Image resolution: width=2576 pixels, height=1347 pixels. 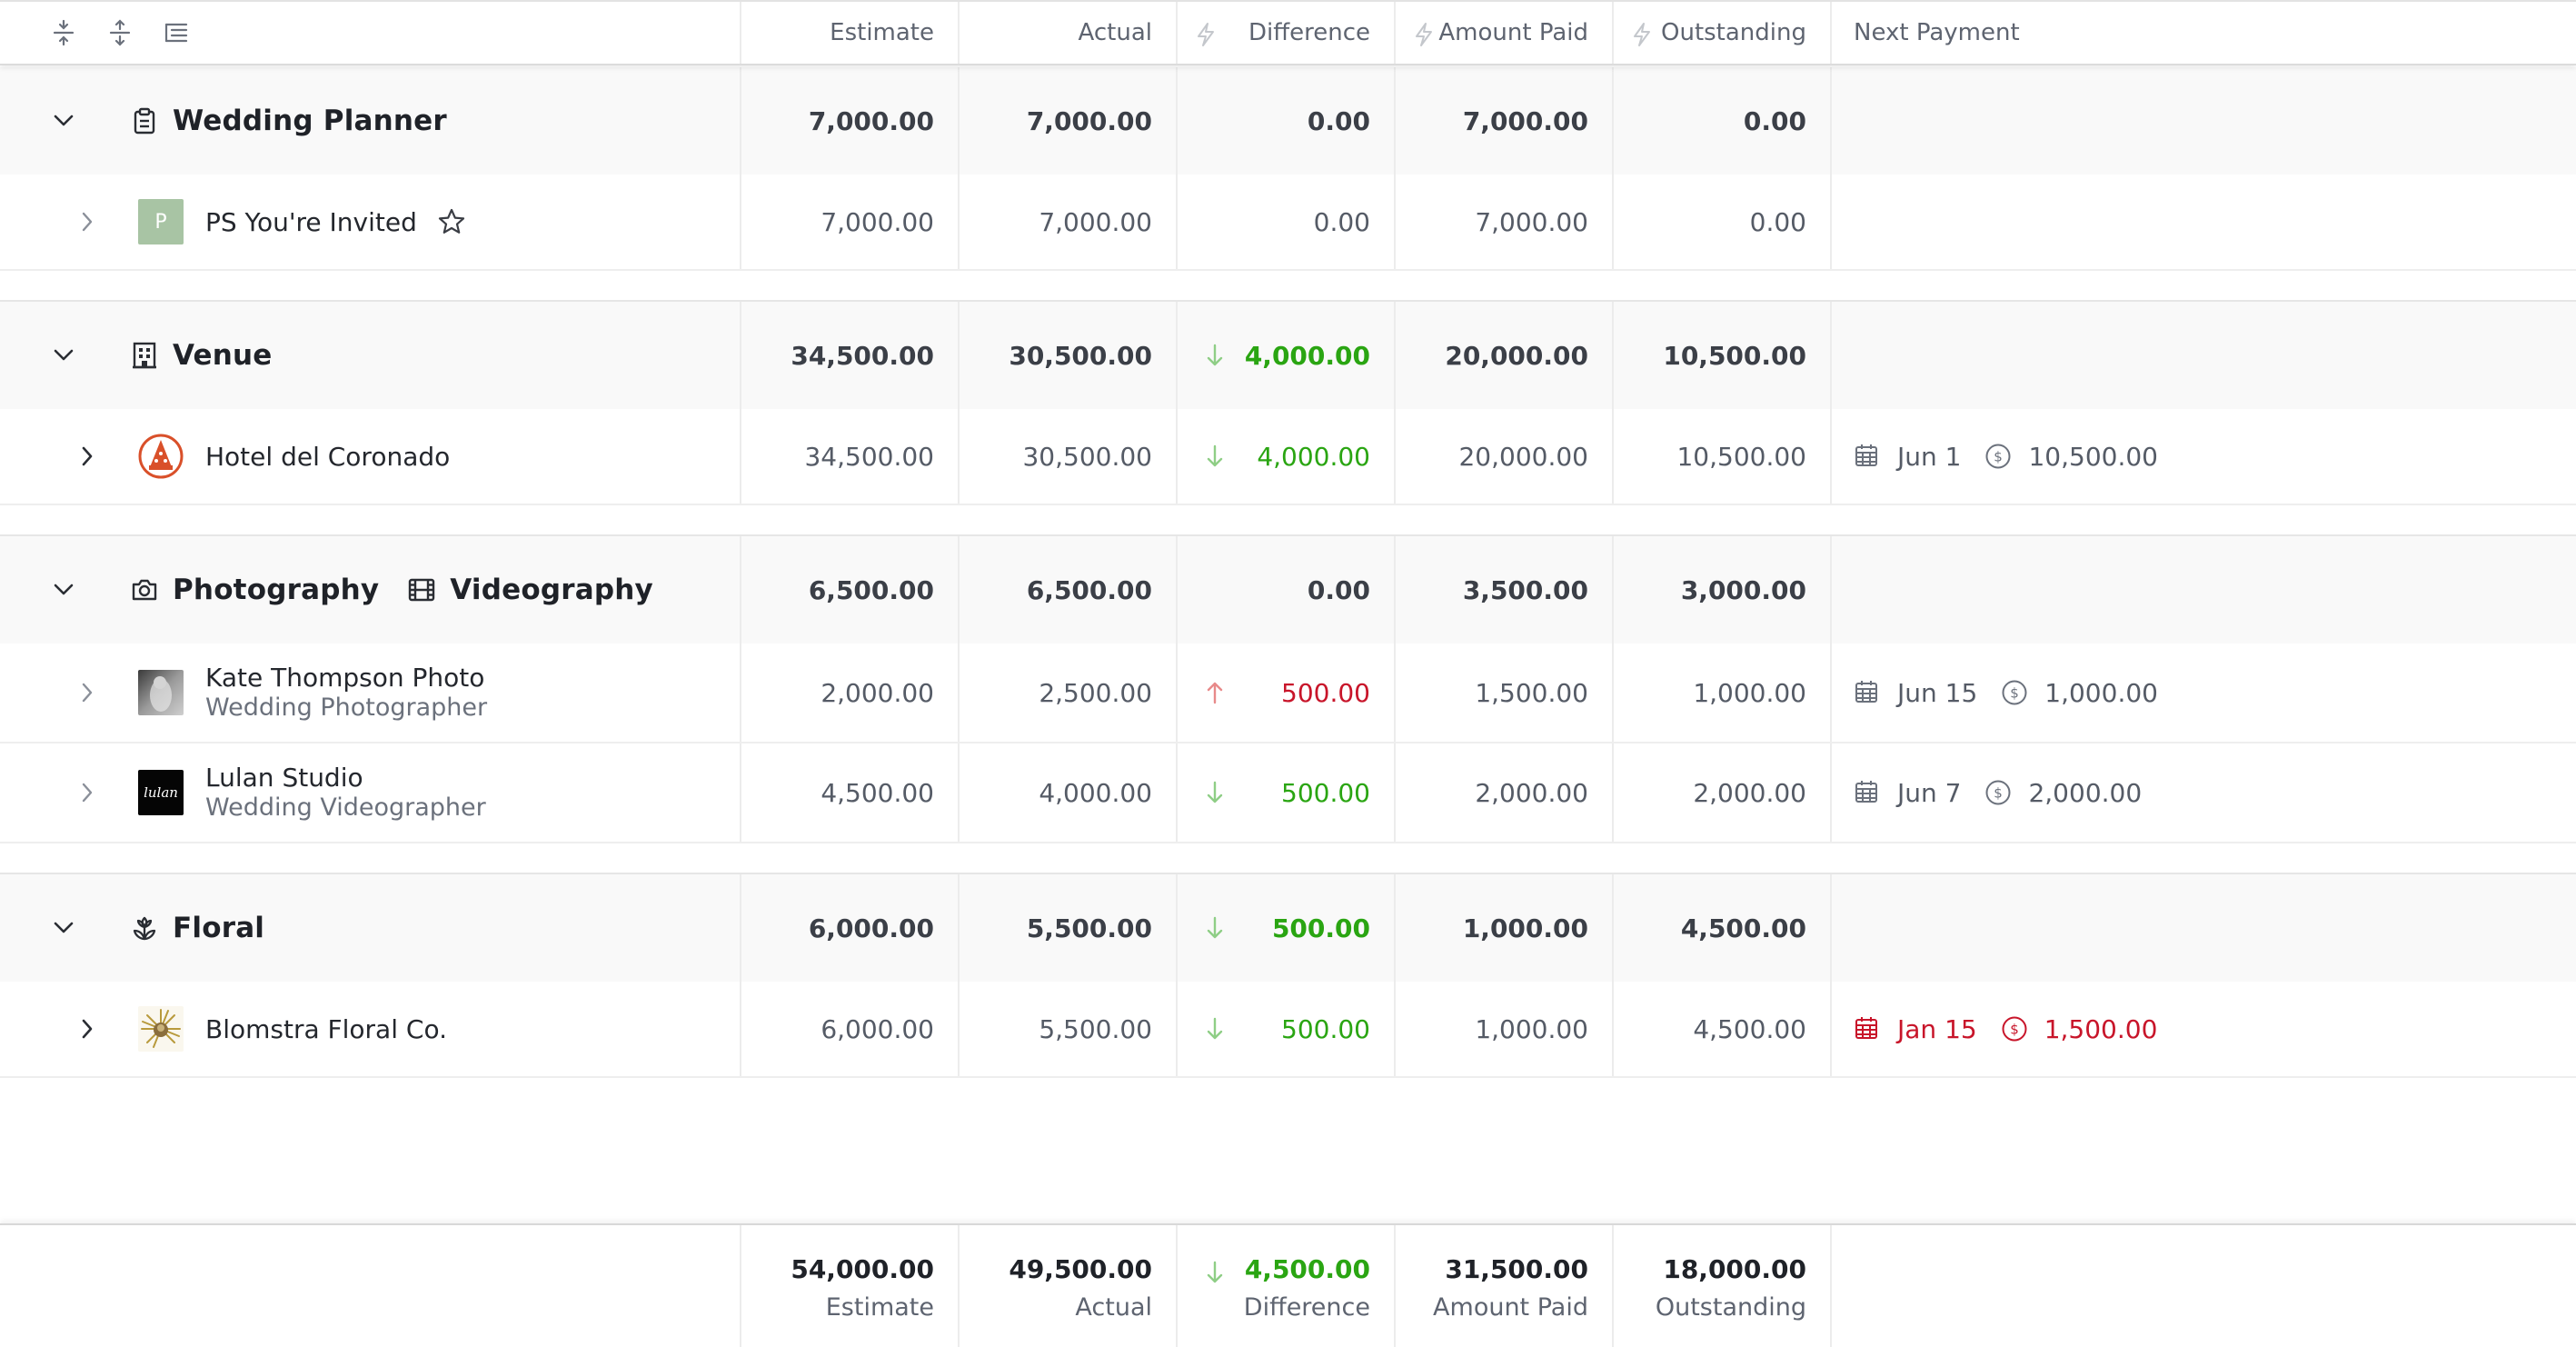 What do you see at coordinates (1937, 32) in the screenshot?
I see `col-header-next-payment: Next Payment` at bounding box center [1937, 32].